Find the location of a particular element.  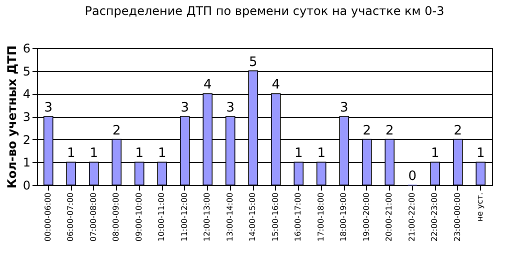

y-tick-label: 4 is located at coordinates (26, 94).